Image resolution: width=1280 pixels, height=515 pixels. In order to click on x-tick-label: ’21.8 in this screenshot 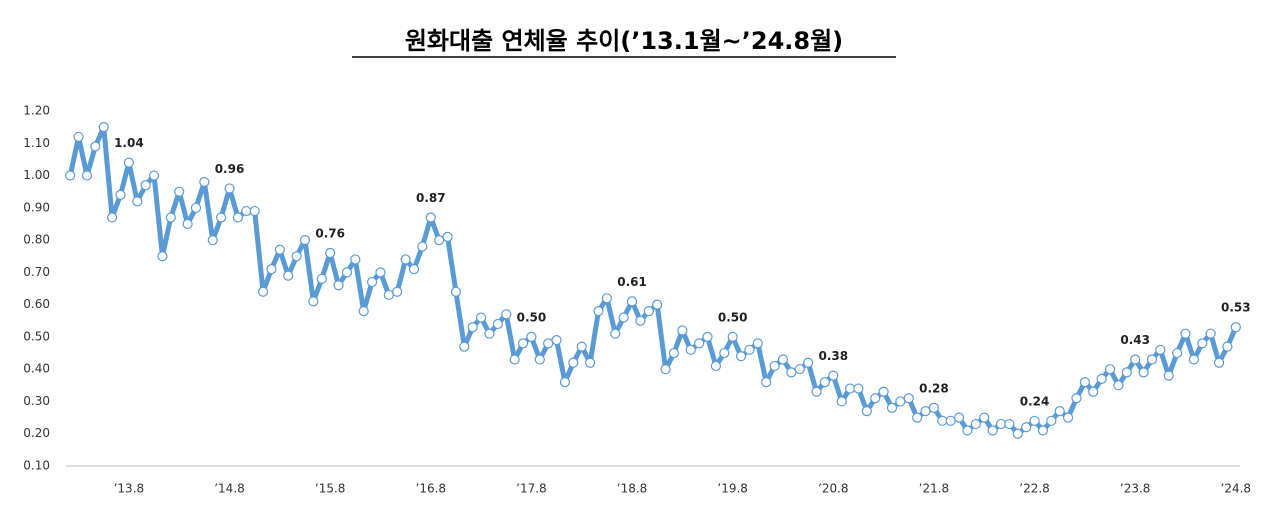, I will do `click(934, 489)`.